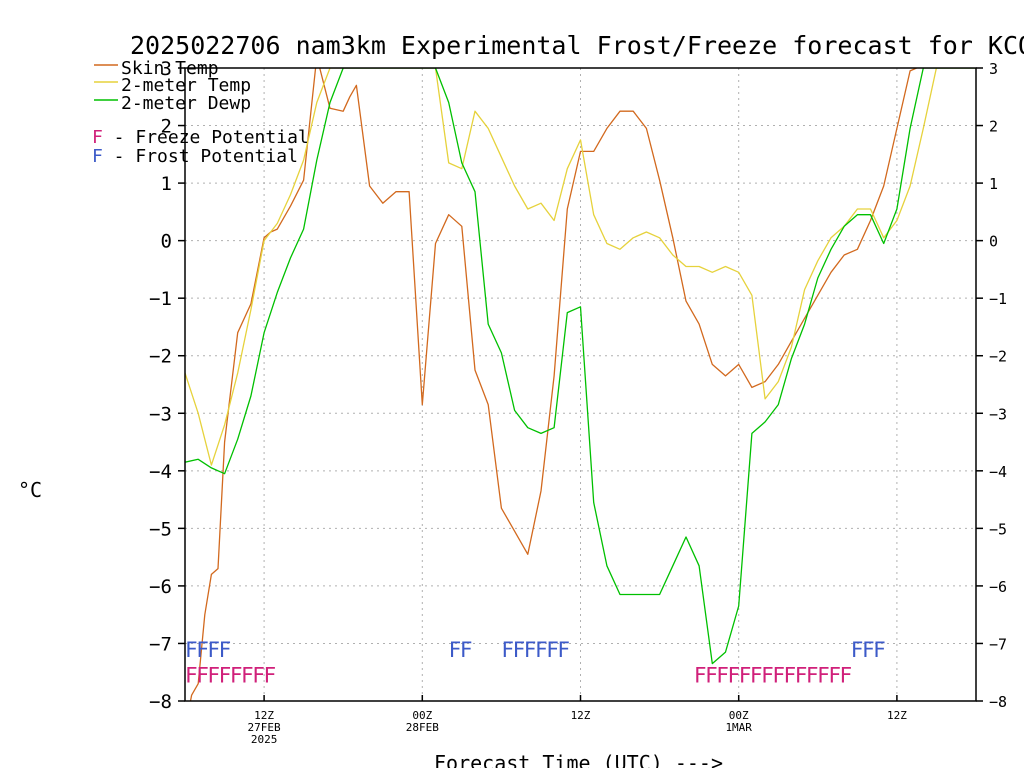 This screenshot has height=768, width=1024. Describe the element at coordinates (166, 69) in the screenshot. I see `y-tick-label-left: 3` at that location.